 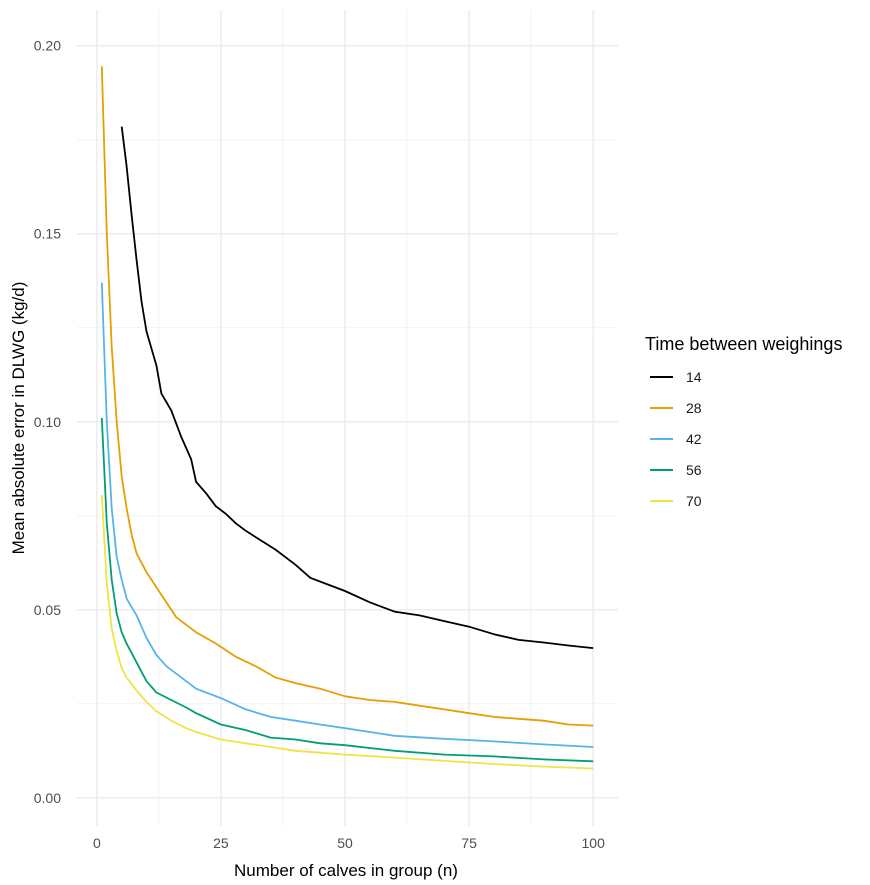 I want to click on y-tick-label-0: 0.00, so click(x=47, y=798).